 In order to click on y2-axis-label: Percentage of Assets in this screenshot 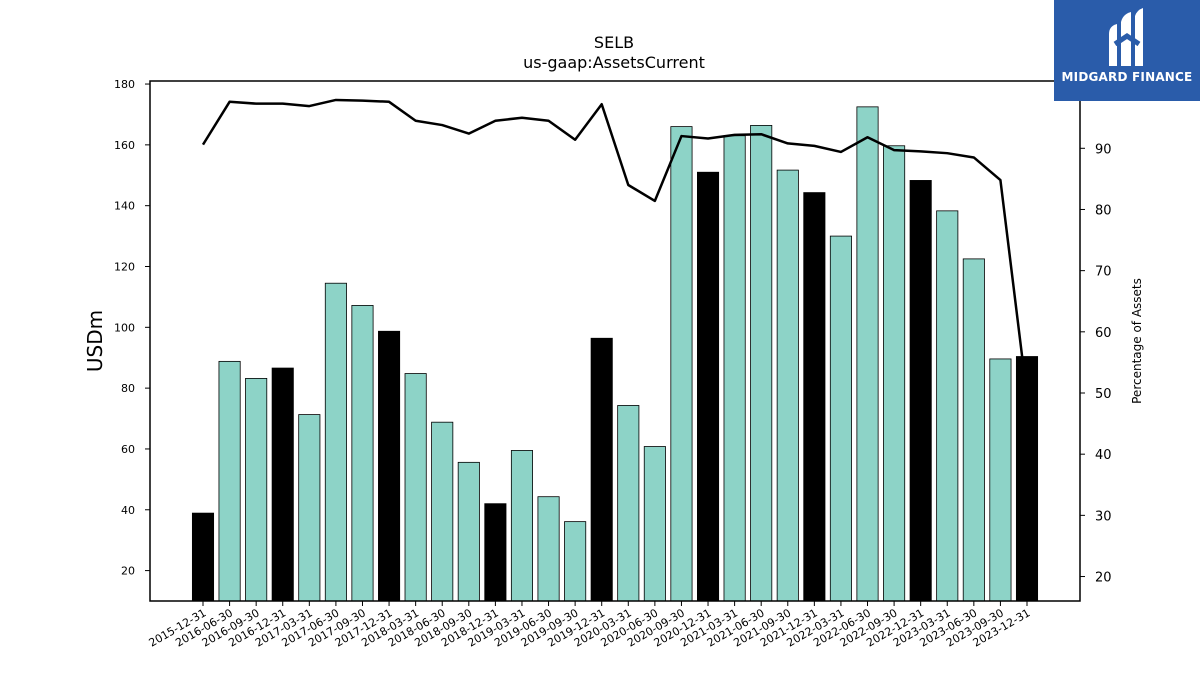, I will do `click(1137, 341)`.